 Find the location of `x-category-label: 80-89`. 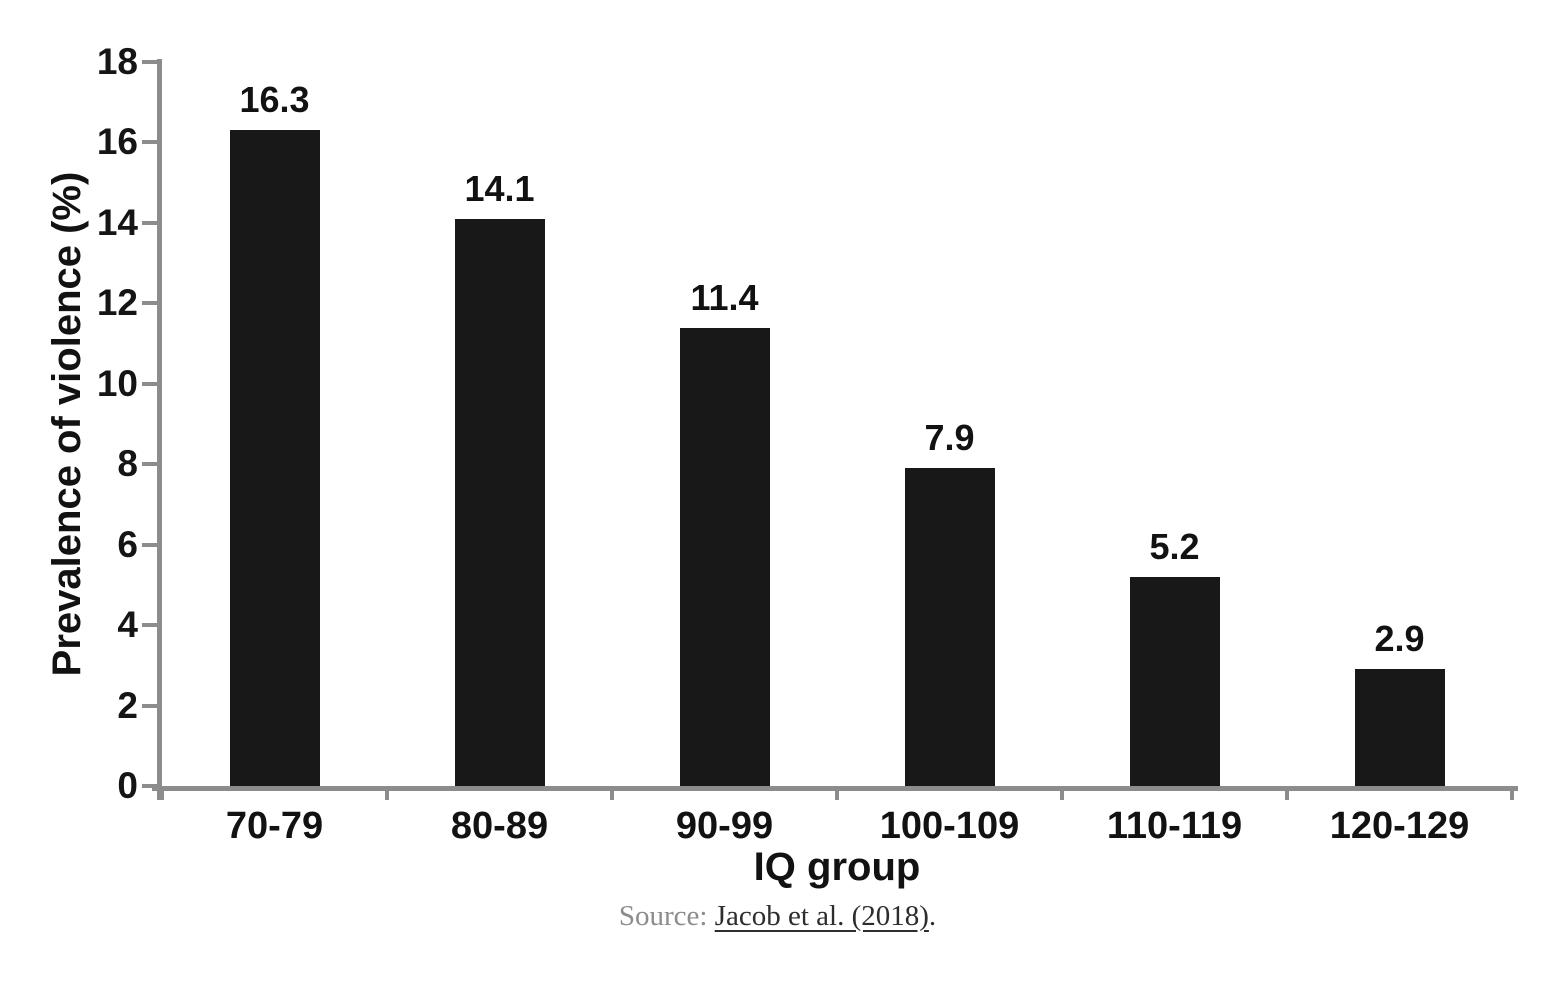

x-category-label: 80-89 is located at coordinates (499, 826).